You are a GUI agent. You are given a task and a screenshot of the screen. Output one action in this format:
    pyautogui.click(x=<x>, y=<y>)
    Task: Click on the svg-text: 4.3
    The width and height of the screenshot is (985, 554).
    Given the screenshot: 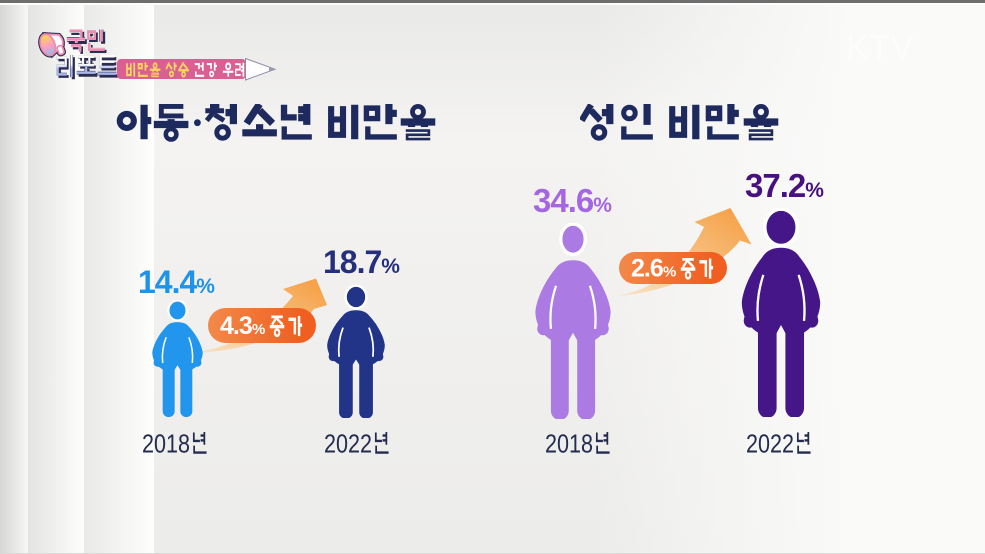 What is the action you would take?
    pyautogui.click(x=236, y=326)
    